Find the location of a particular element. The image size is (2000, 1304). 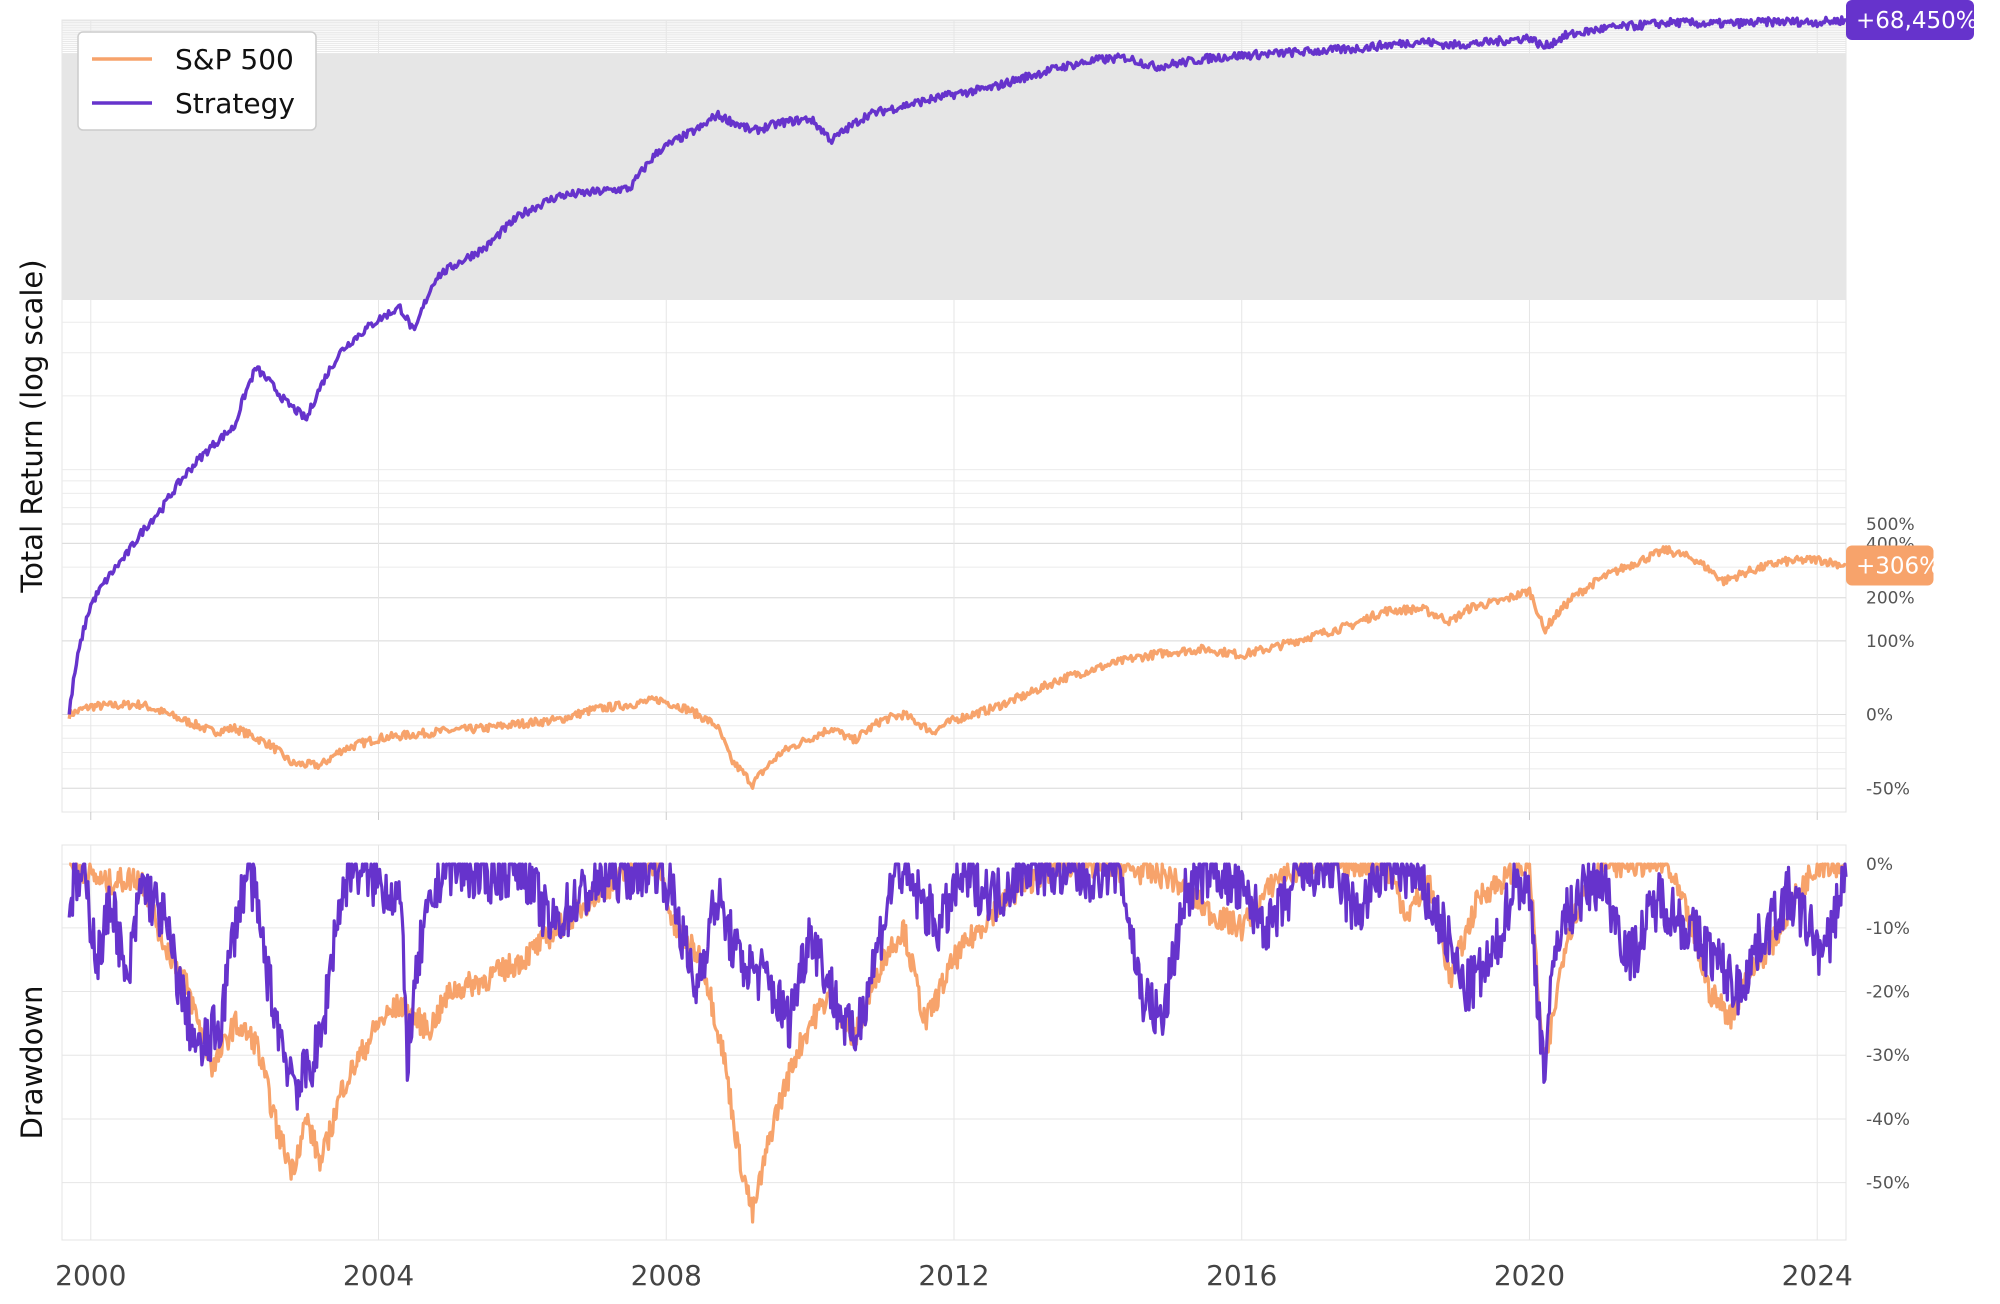

x-tick-label: 2012 is located at coordinates (953, 1275).